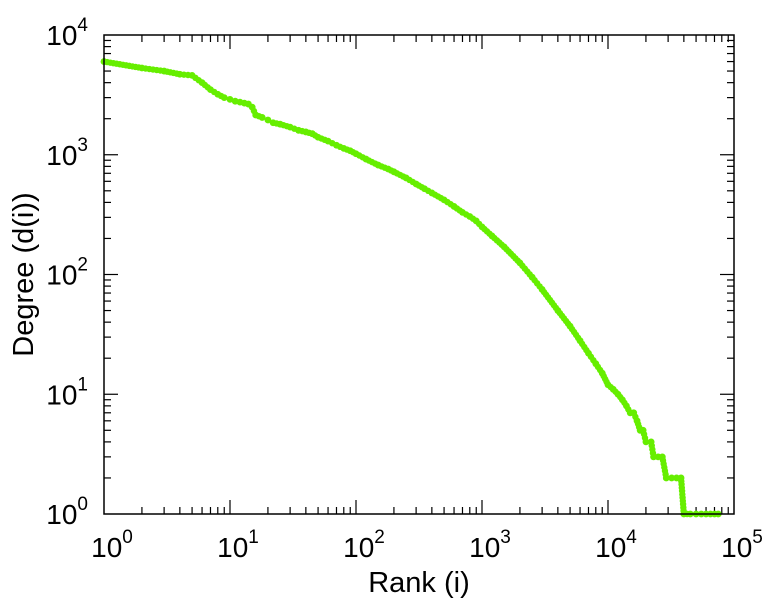 The height and width of the screenshot is (600, 764). What do you see at coordinates (364, 545) in the screenshot?
I see `x-tick-label: 10²` at bounding box center [364, 545].